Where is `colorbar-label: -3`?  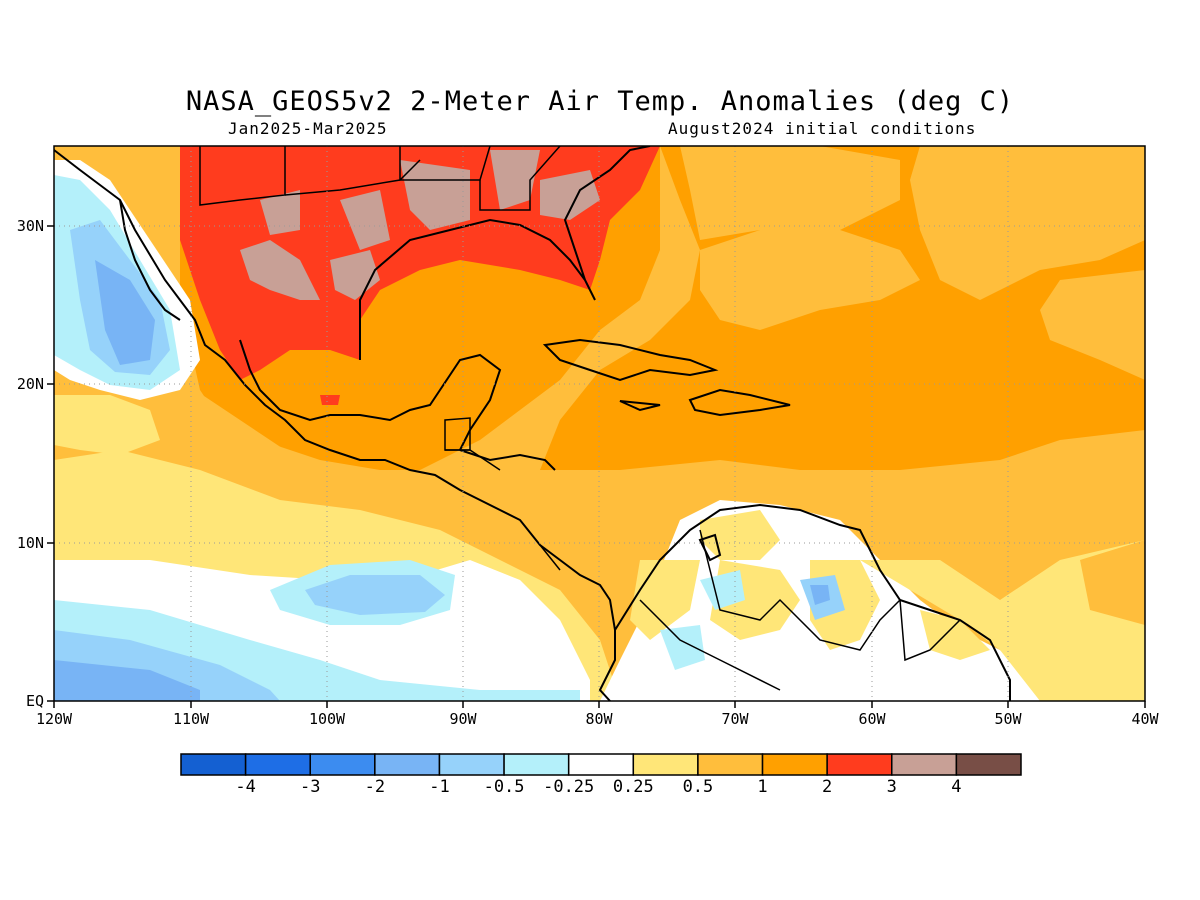 colorbar-label: -3 is located at coordinates (310, 787).